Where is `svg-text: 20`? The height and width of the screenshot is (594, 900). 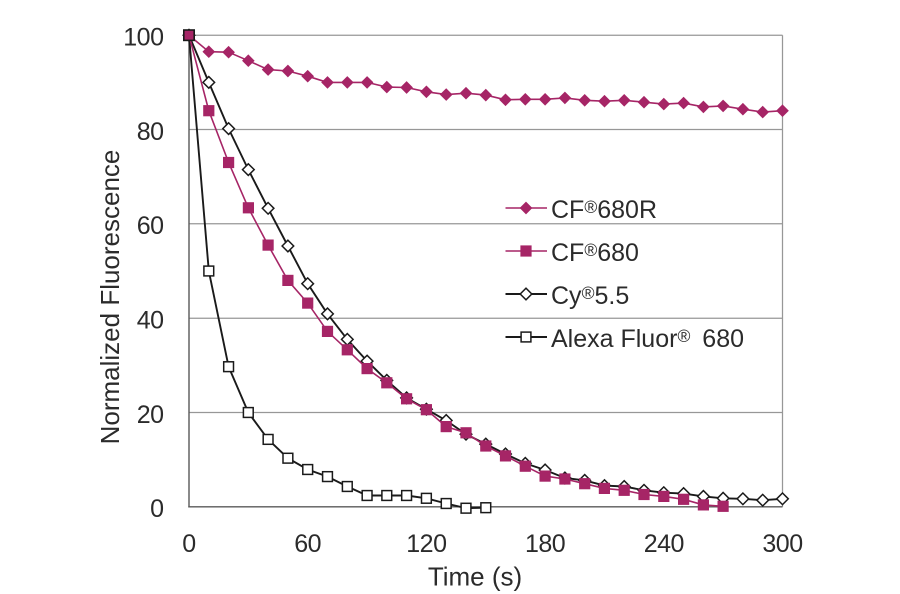 svg-text: 20 is located at coordinates (150, 415).